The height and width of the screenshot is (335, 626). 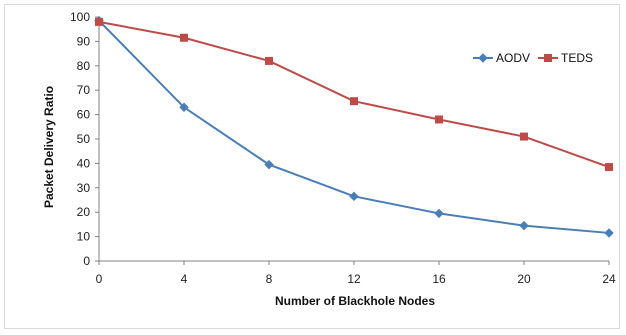 What do you see at coordinates (354, 279) in the screenshot?
I see `x-tick-label: 12` at bounding box center [354, 279].